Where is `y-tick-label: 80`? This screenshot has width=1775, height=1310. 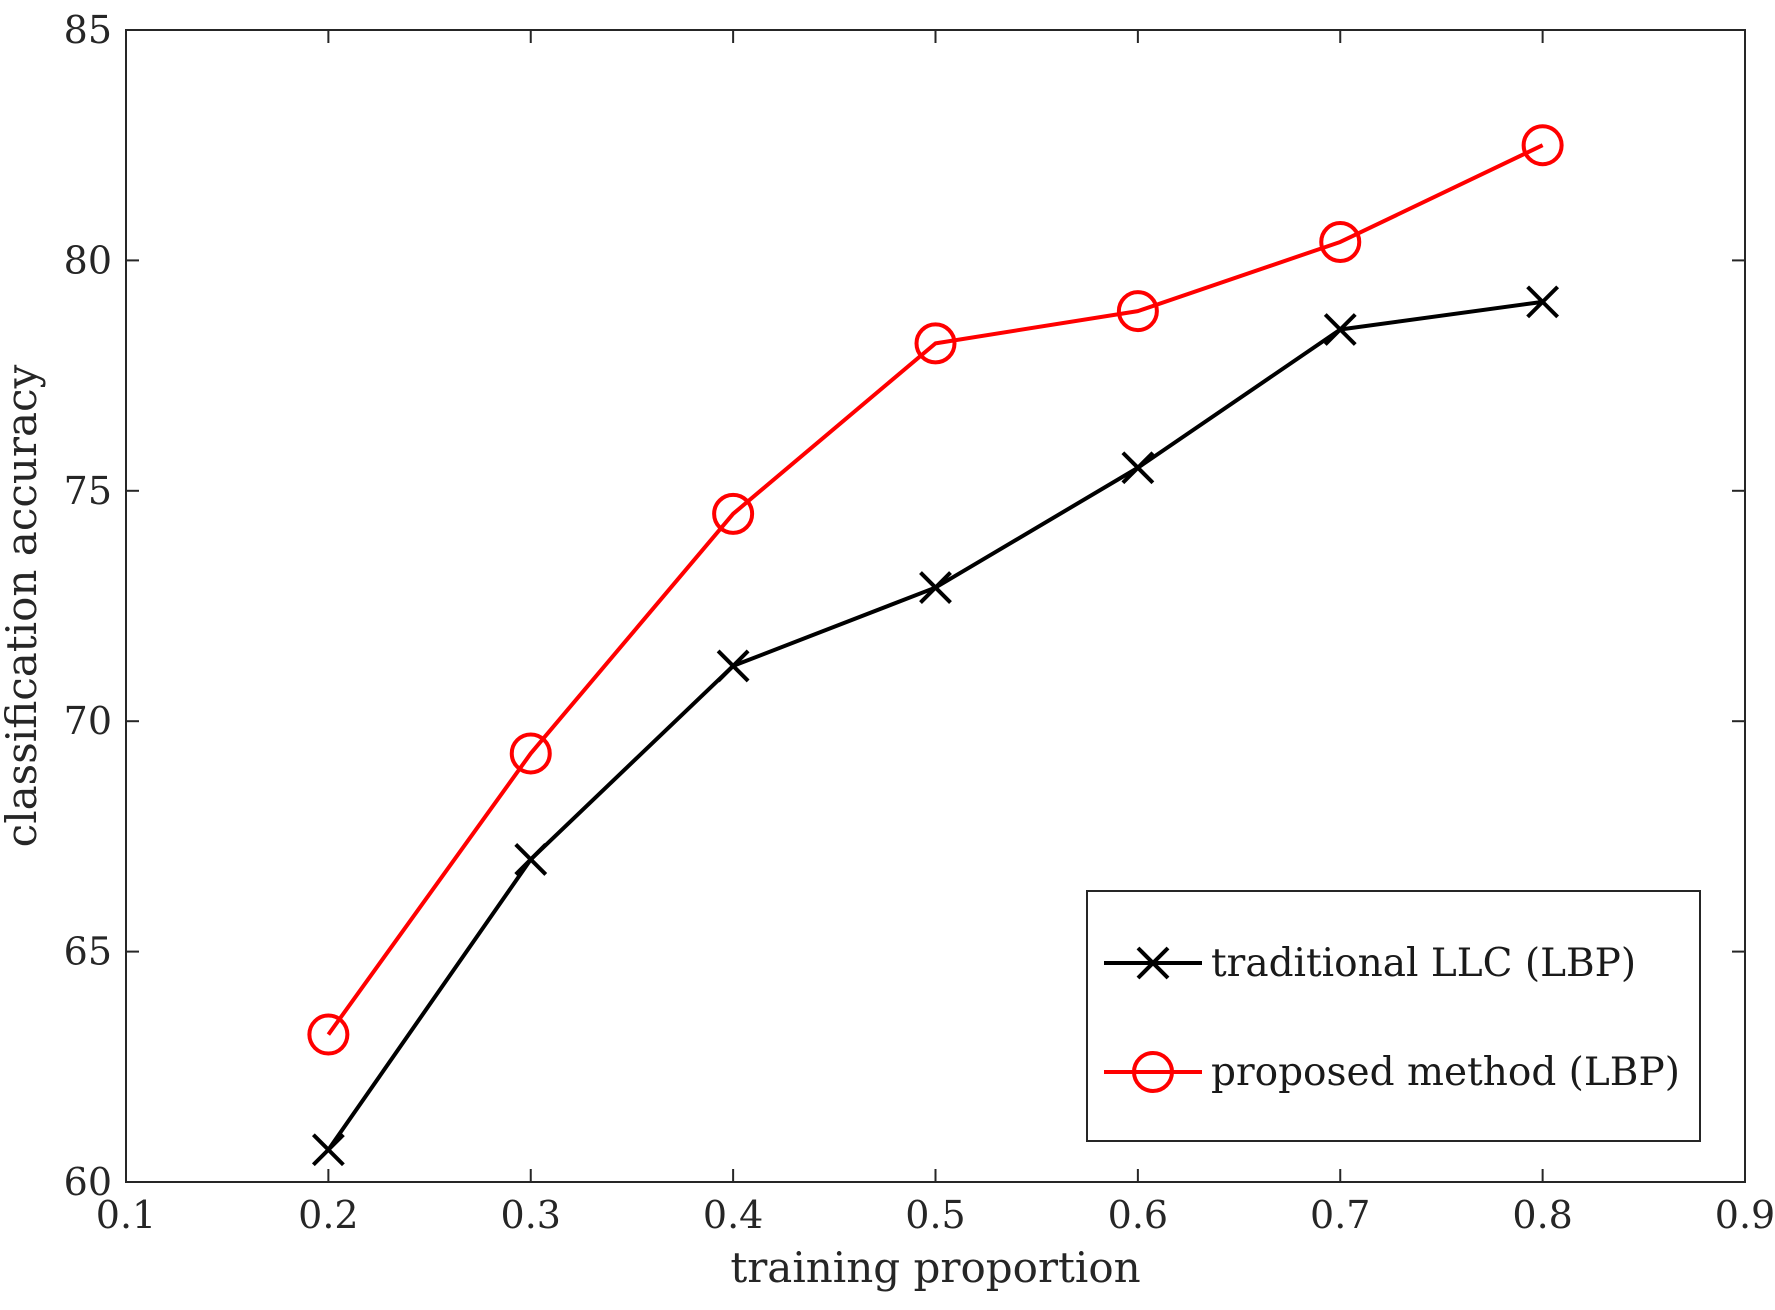
y-tick-label: 80 is located at coordinates (88, 260).